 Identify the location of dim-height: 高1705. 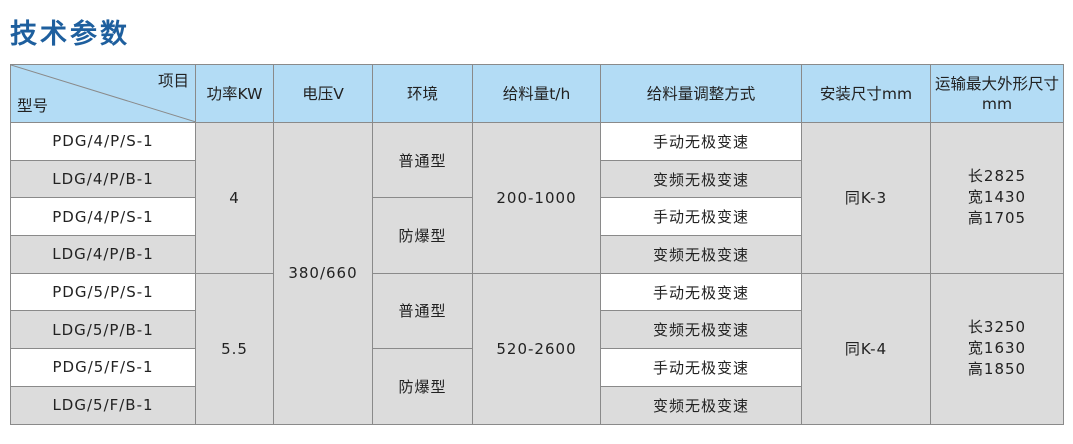
(997, 218).